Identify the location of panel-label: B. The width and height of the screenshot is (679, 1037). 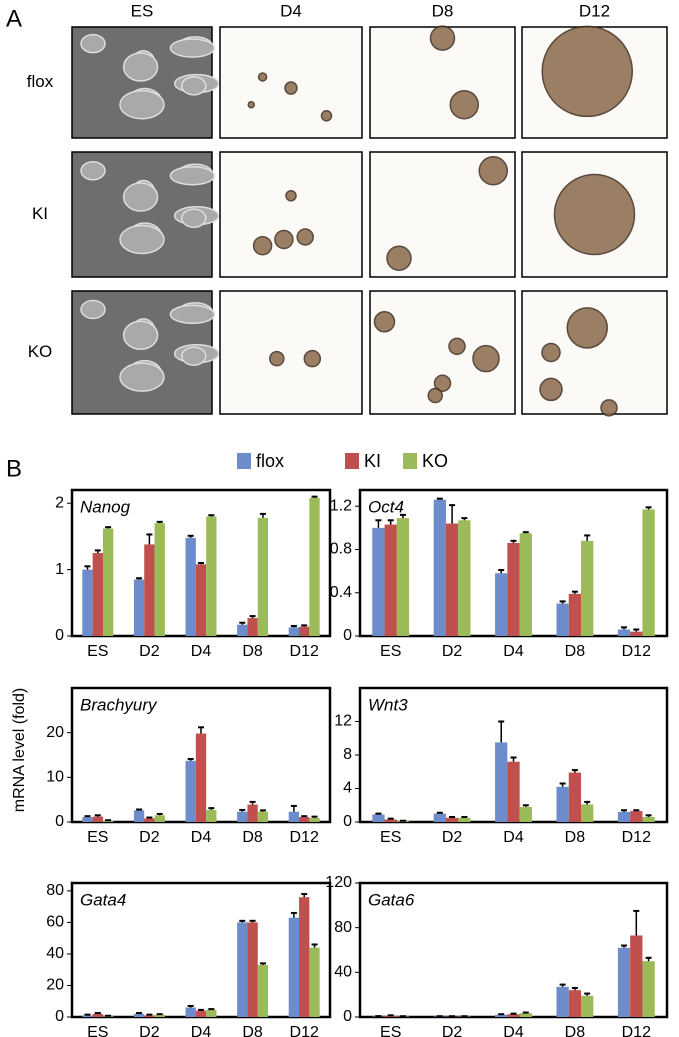
(14, 468).